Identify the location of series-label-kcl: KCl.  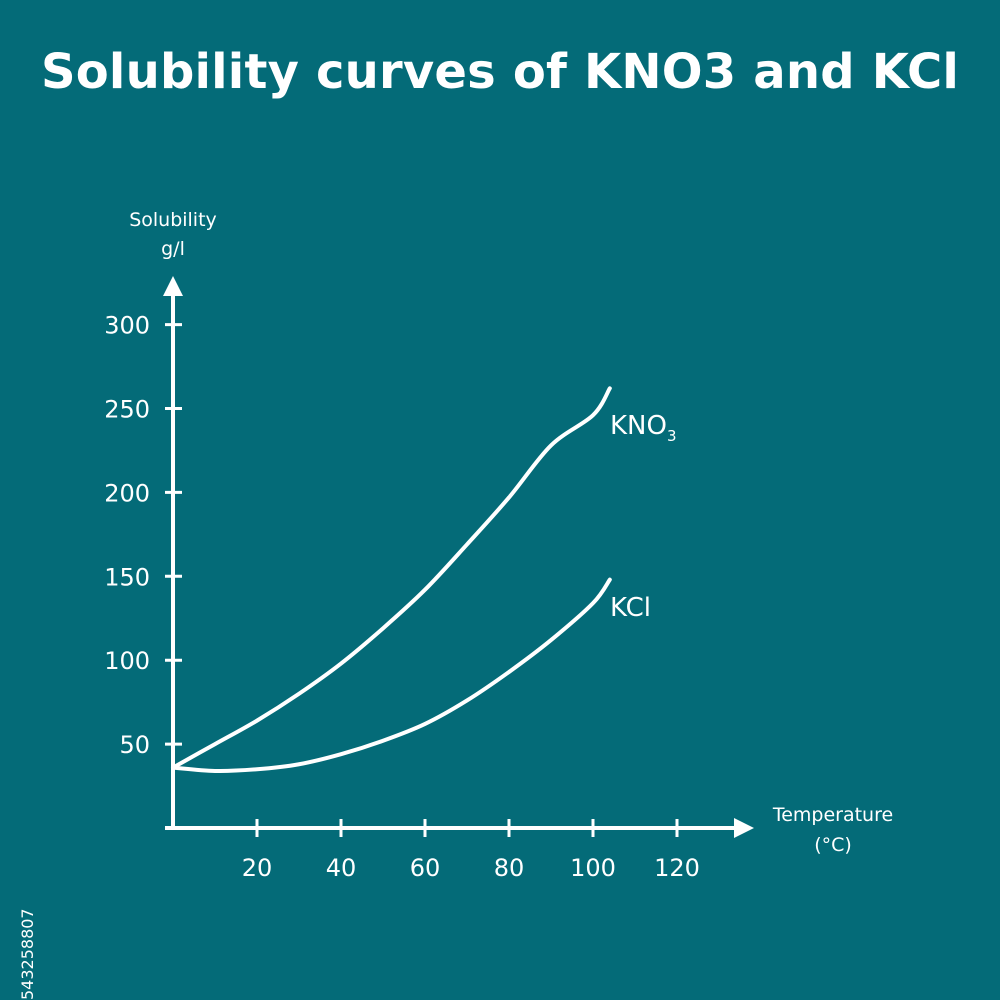
(630, 608).